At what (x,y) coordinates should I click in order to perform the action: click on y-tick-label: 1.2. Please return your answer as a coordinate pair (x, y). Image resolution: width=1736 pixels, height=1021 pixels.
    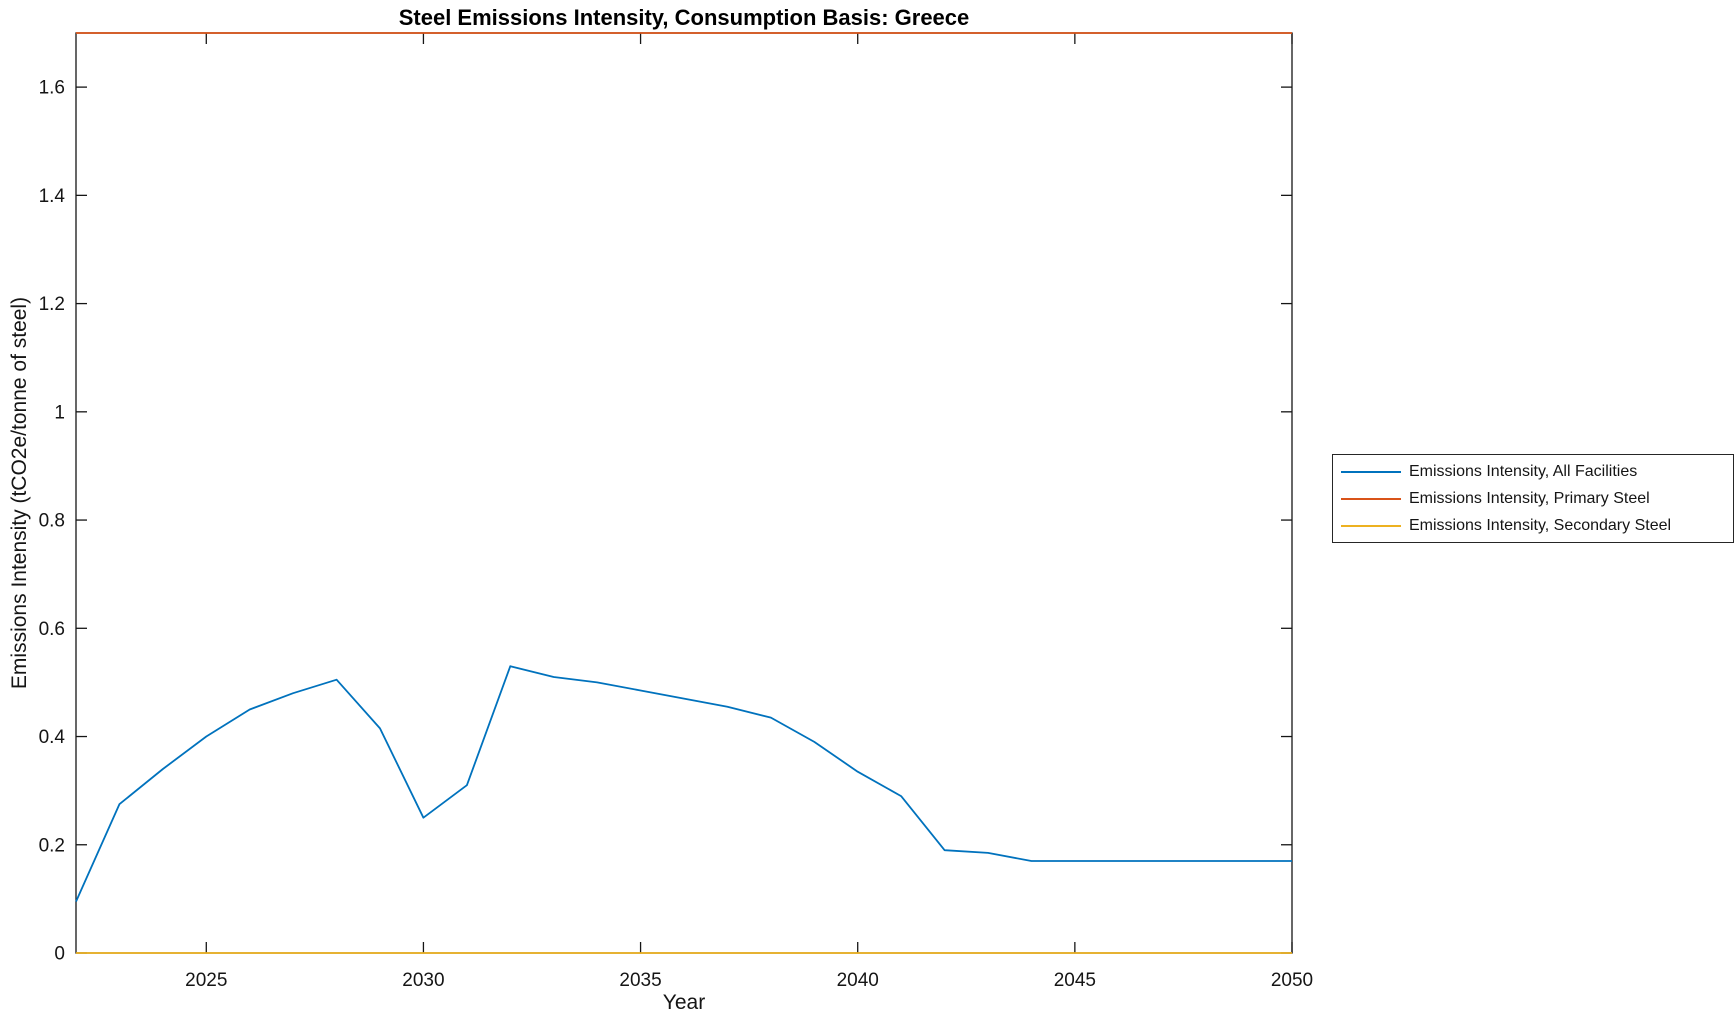
    Looking at the image, I should click on (52, 304).